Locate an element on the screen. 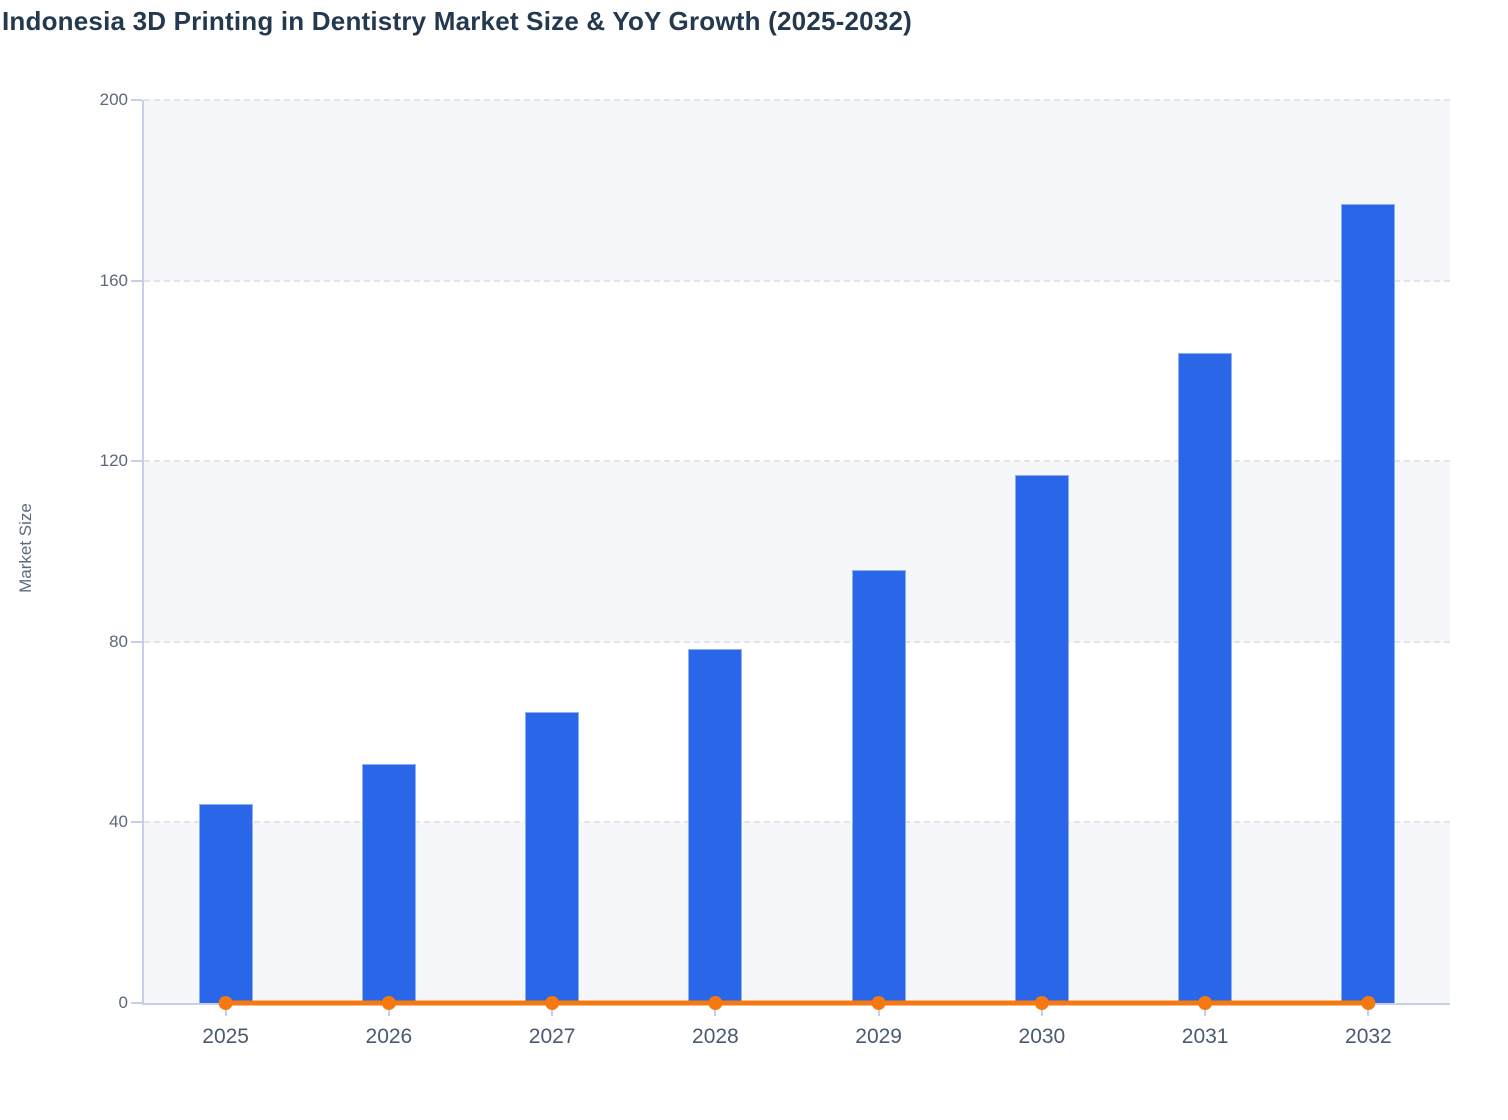  bar-2028 is located at coordinates (715, 825).